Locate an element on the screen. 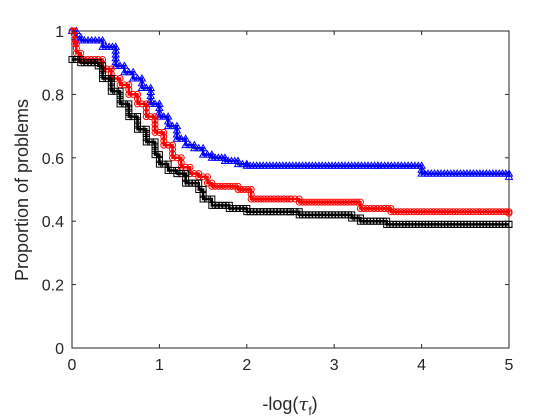 Image resolution: width=560 pixels, height=420 pixels. x-tick-label: 3 is located at coordinates (334, 365).